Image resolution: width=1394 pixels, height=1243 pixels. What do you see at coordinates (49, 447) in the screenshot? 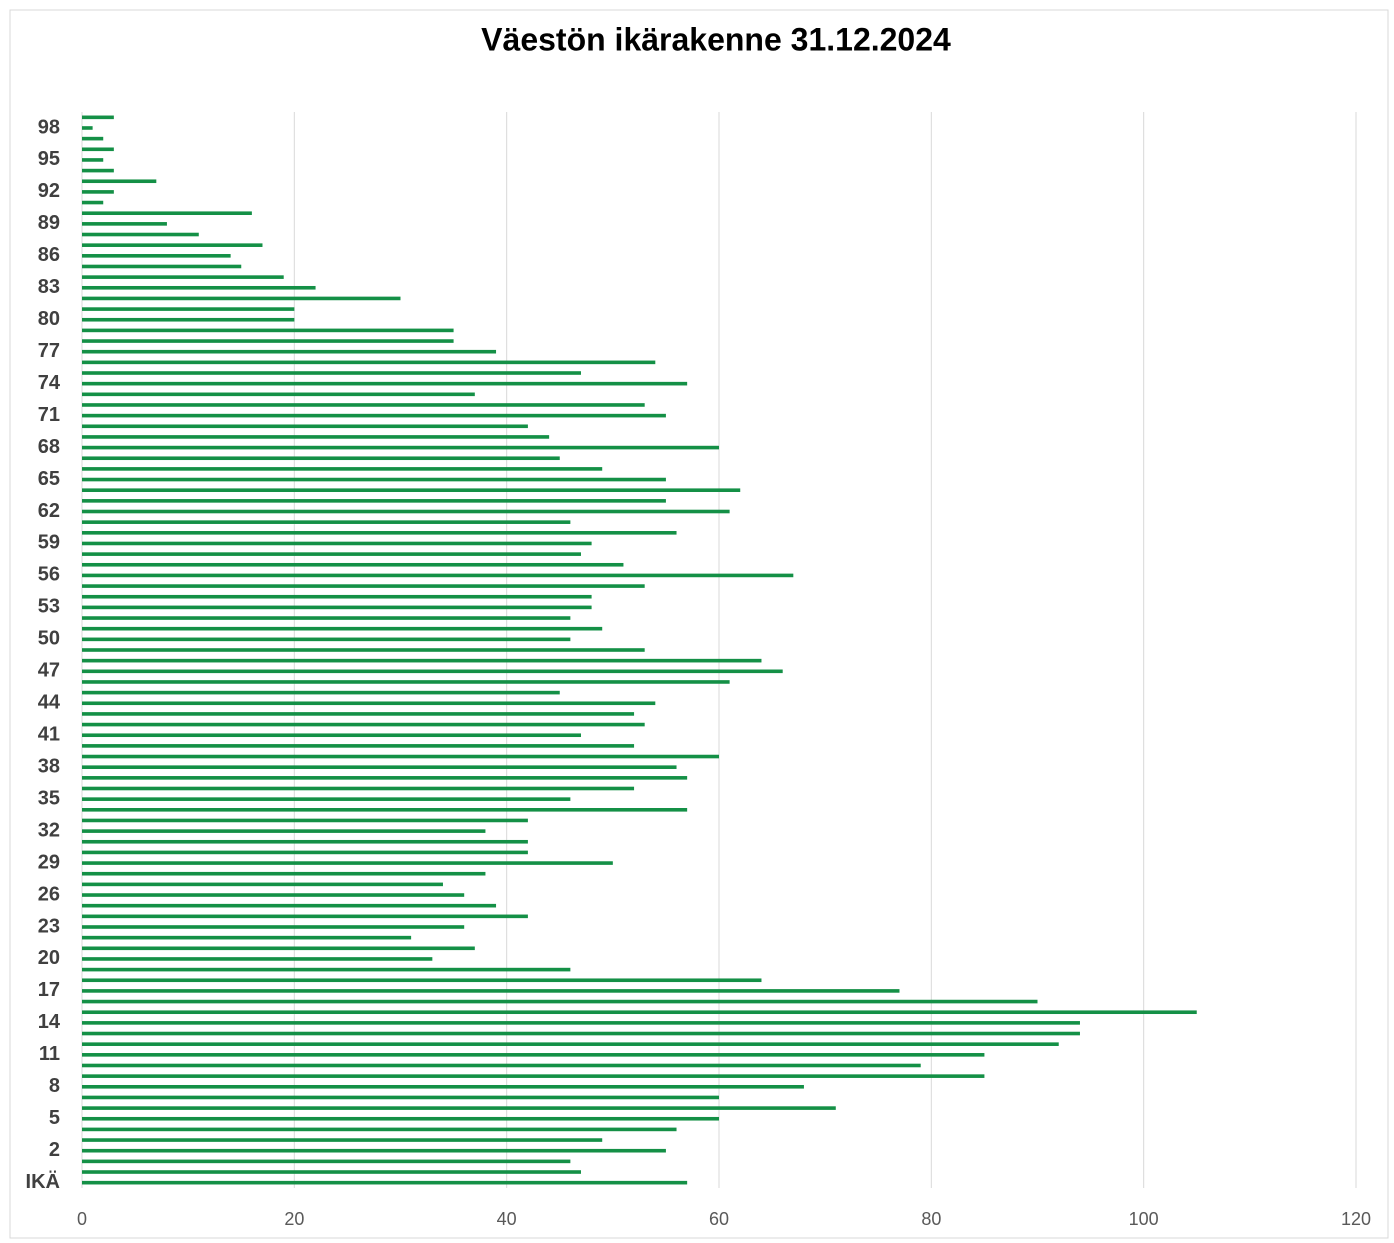
I see `y-tick-label: 68` at bounding box center [49, 447].